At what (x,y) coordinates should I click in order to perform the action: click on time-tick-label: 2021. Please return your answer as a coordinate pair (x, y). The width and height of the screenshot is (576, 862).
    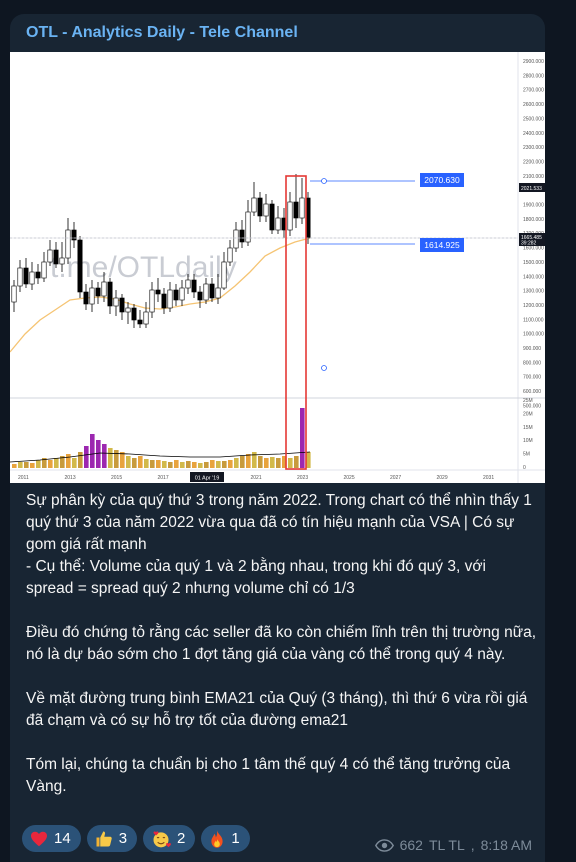
    Looking at the image, I should click on (256, 478).